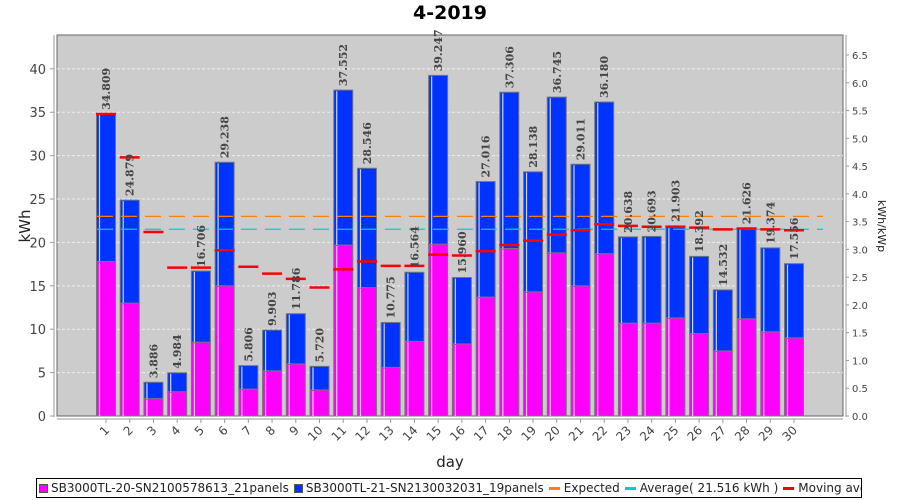 The width and height of the screenshot is (900, 500). Describe the element at coordinates (822, 488) in the screenshot. I see `legend-item-moving-avg: Moving avg. per day.` at that location.